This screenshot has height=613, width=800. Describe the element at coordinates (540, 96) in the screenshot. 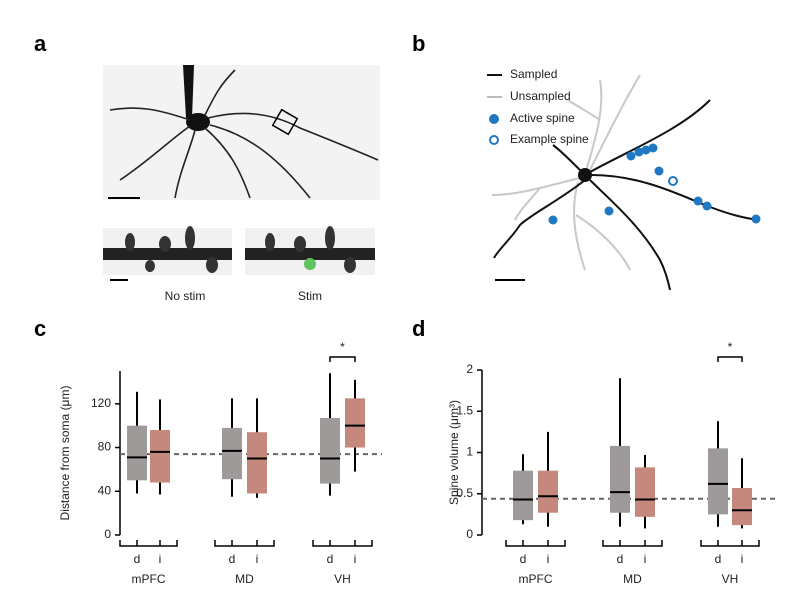

I see `legend-label: Unsampled` at that location.